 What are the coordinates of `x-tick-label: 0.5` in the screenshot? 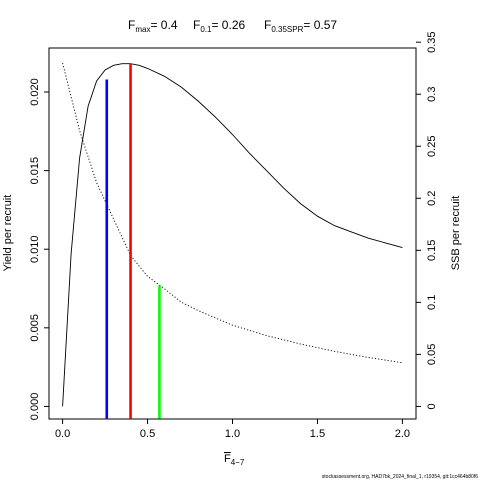 It's located at (147, 434).